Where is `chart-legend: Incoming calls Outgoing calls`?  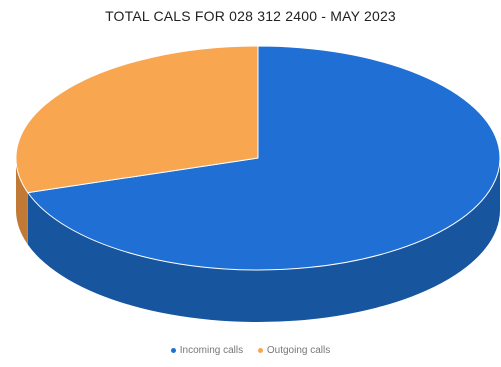 chart-legend: Incoming calls Outgoing calls is located at coordinates (250, 350).